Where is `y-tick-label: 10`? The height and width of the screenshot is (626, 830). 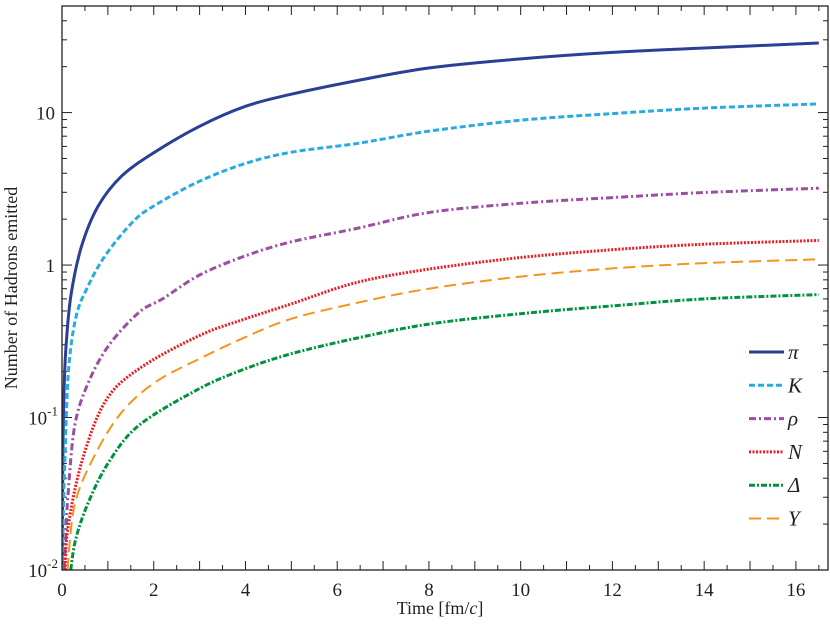
y-tick-label: 10 is located at coordinates (45, 114).